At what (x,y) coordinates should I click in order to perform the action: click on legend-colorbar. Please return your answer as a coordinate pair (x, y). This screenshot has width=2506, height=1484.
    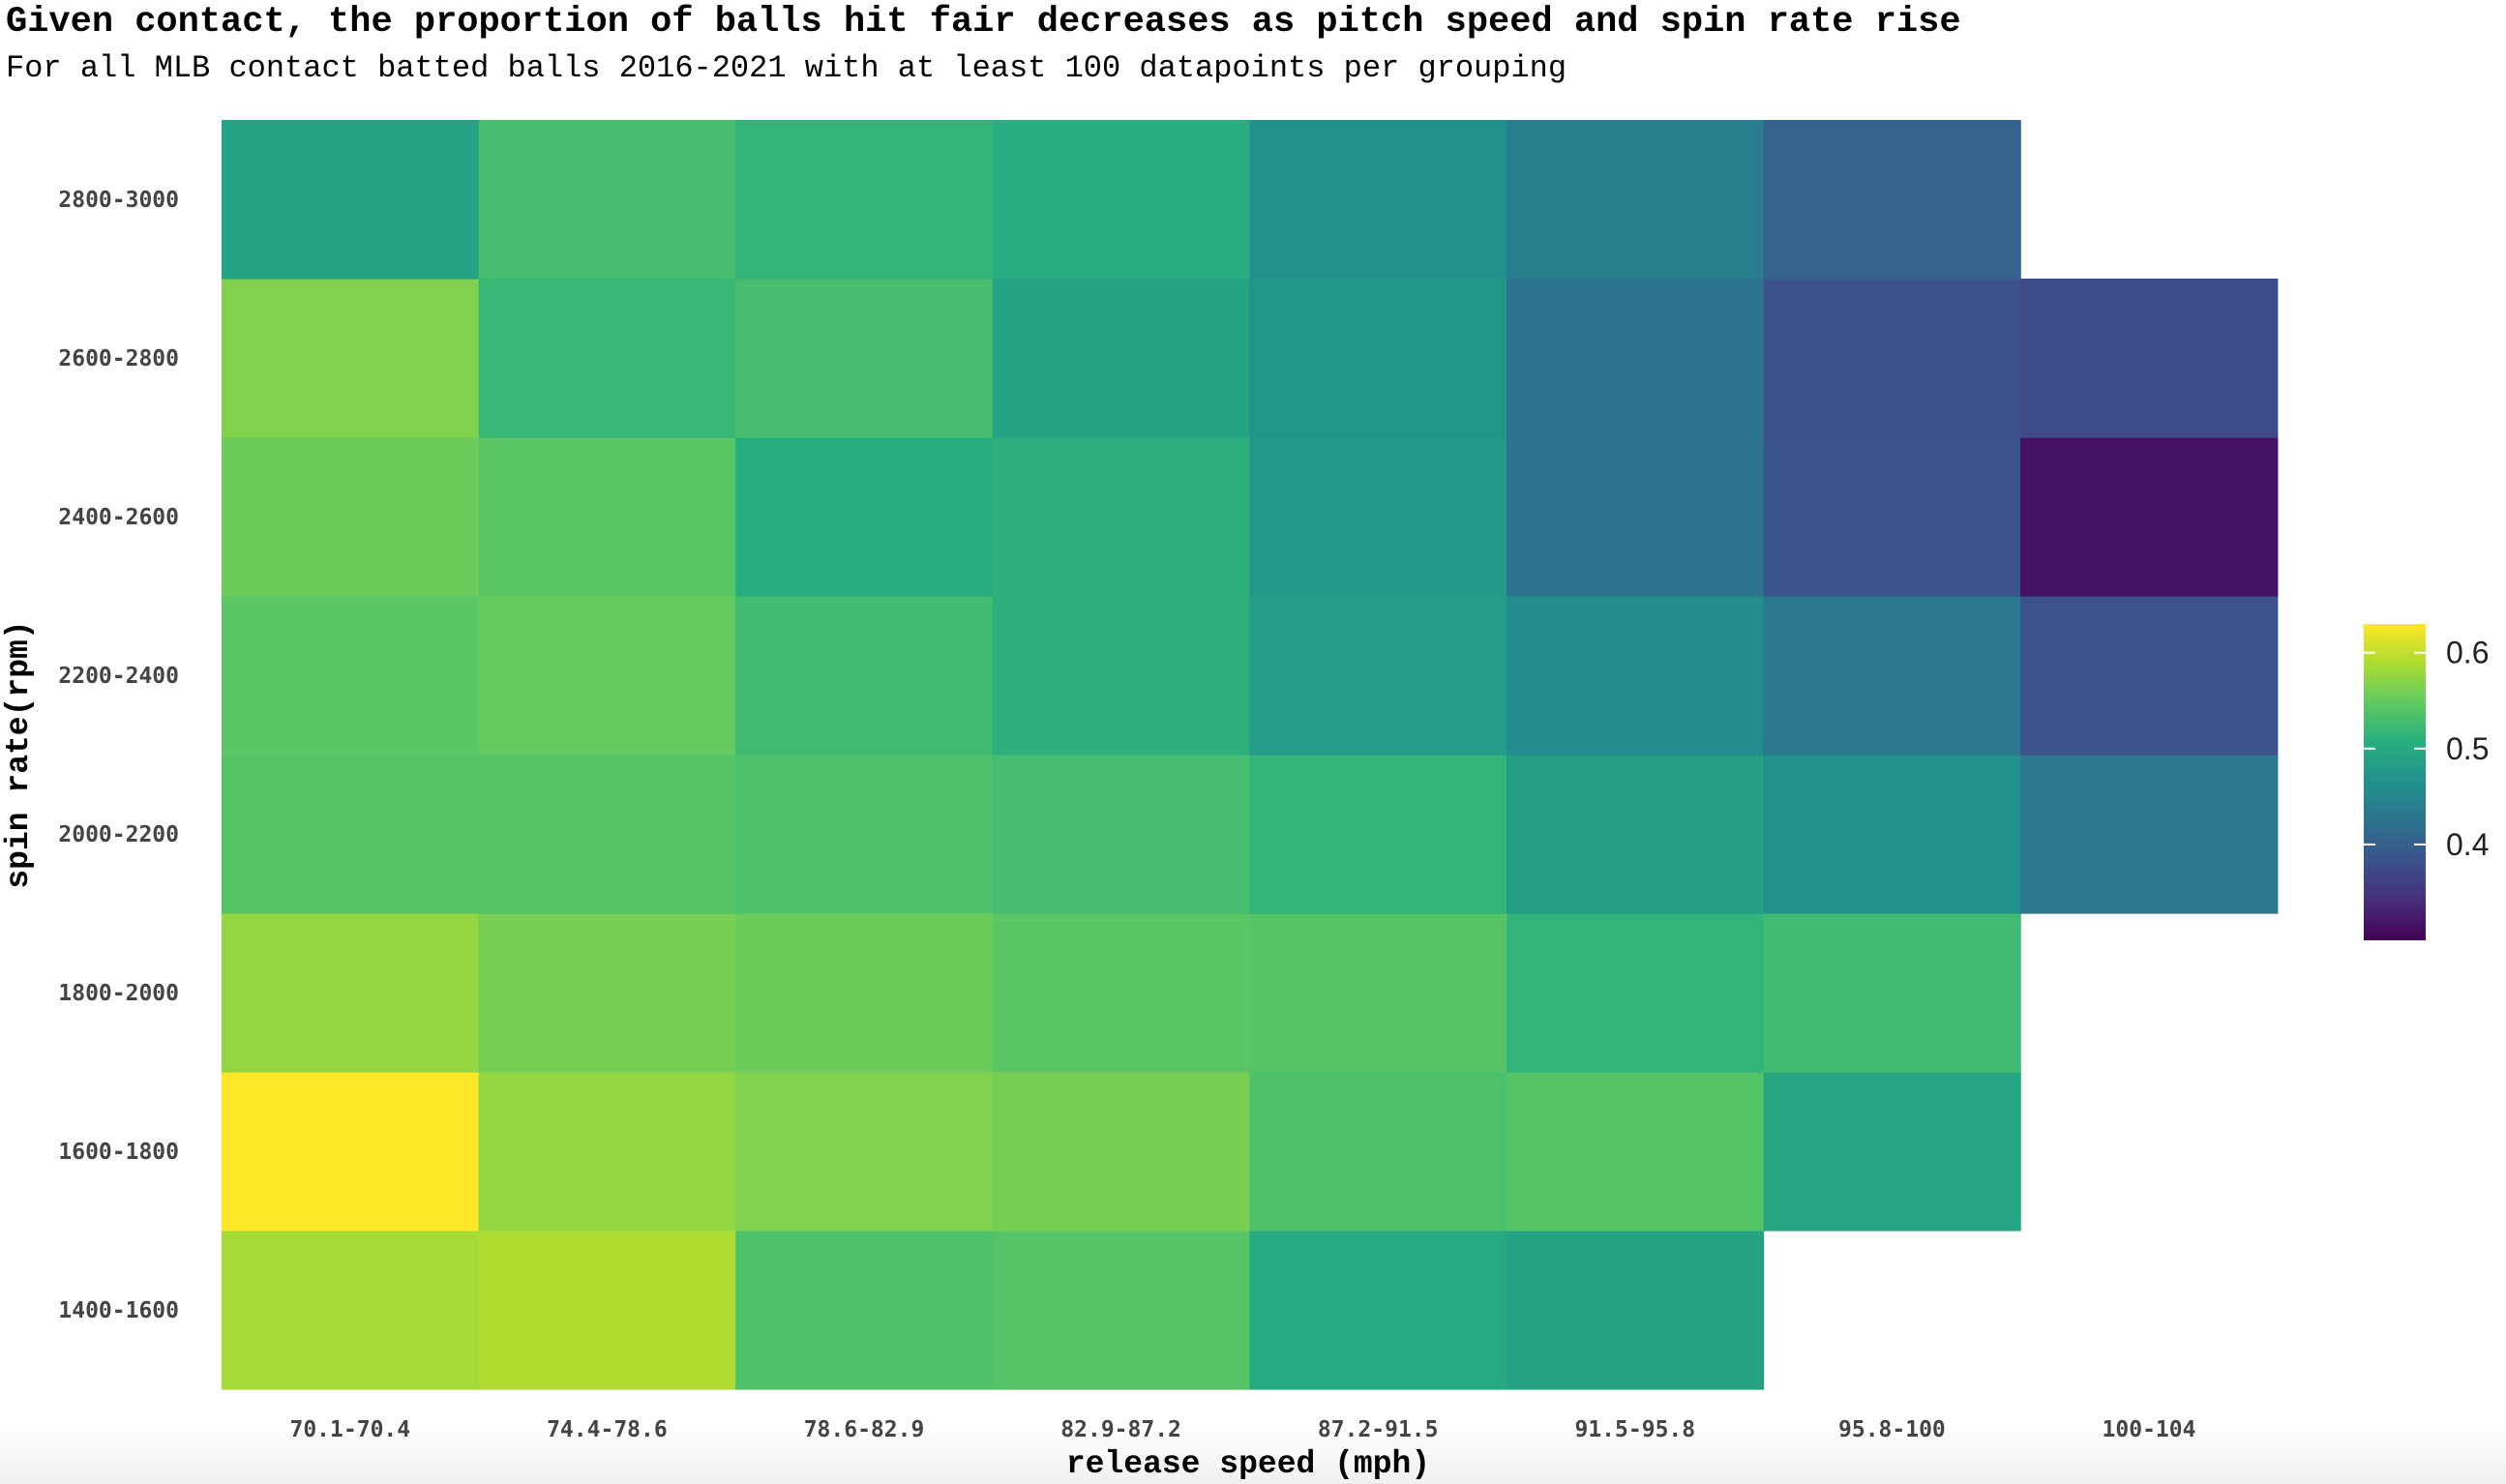
    Looking at the image, I should click on (2395, 782).